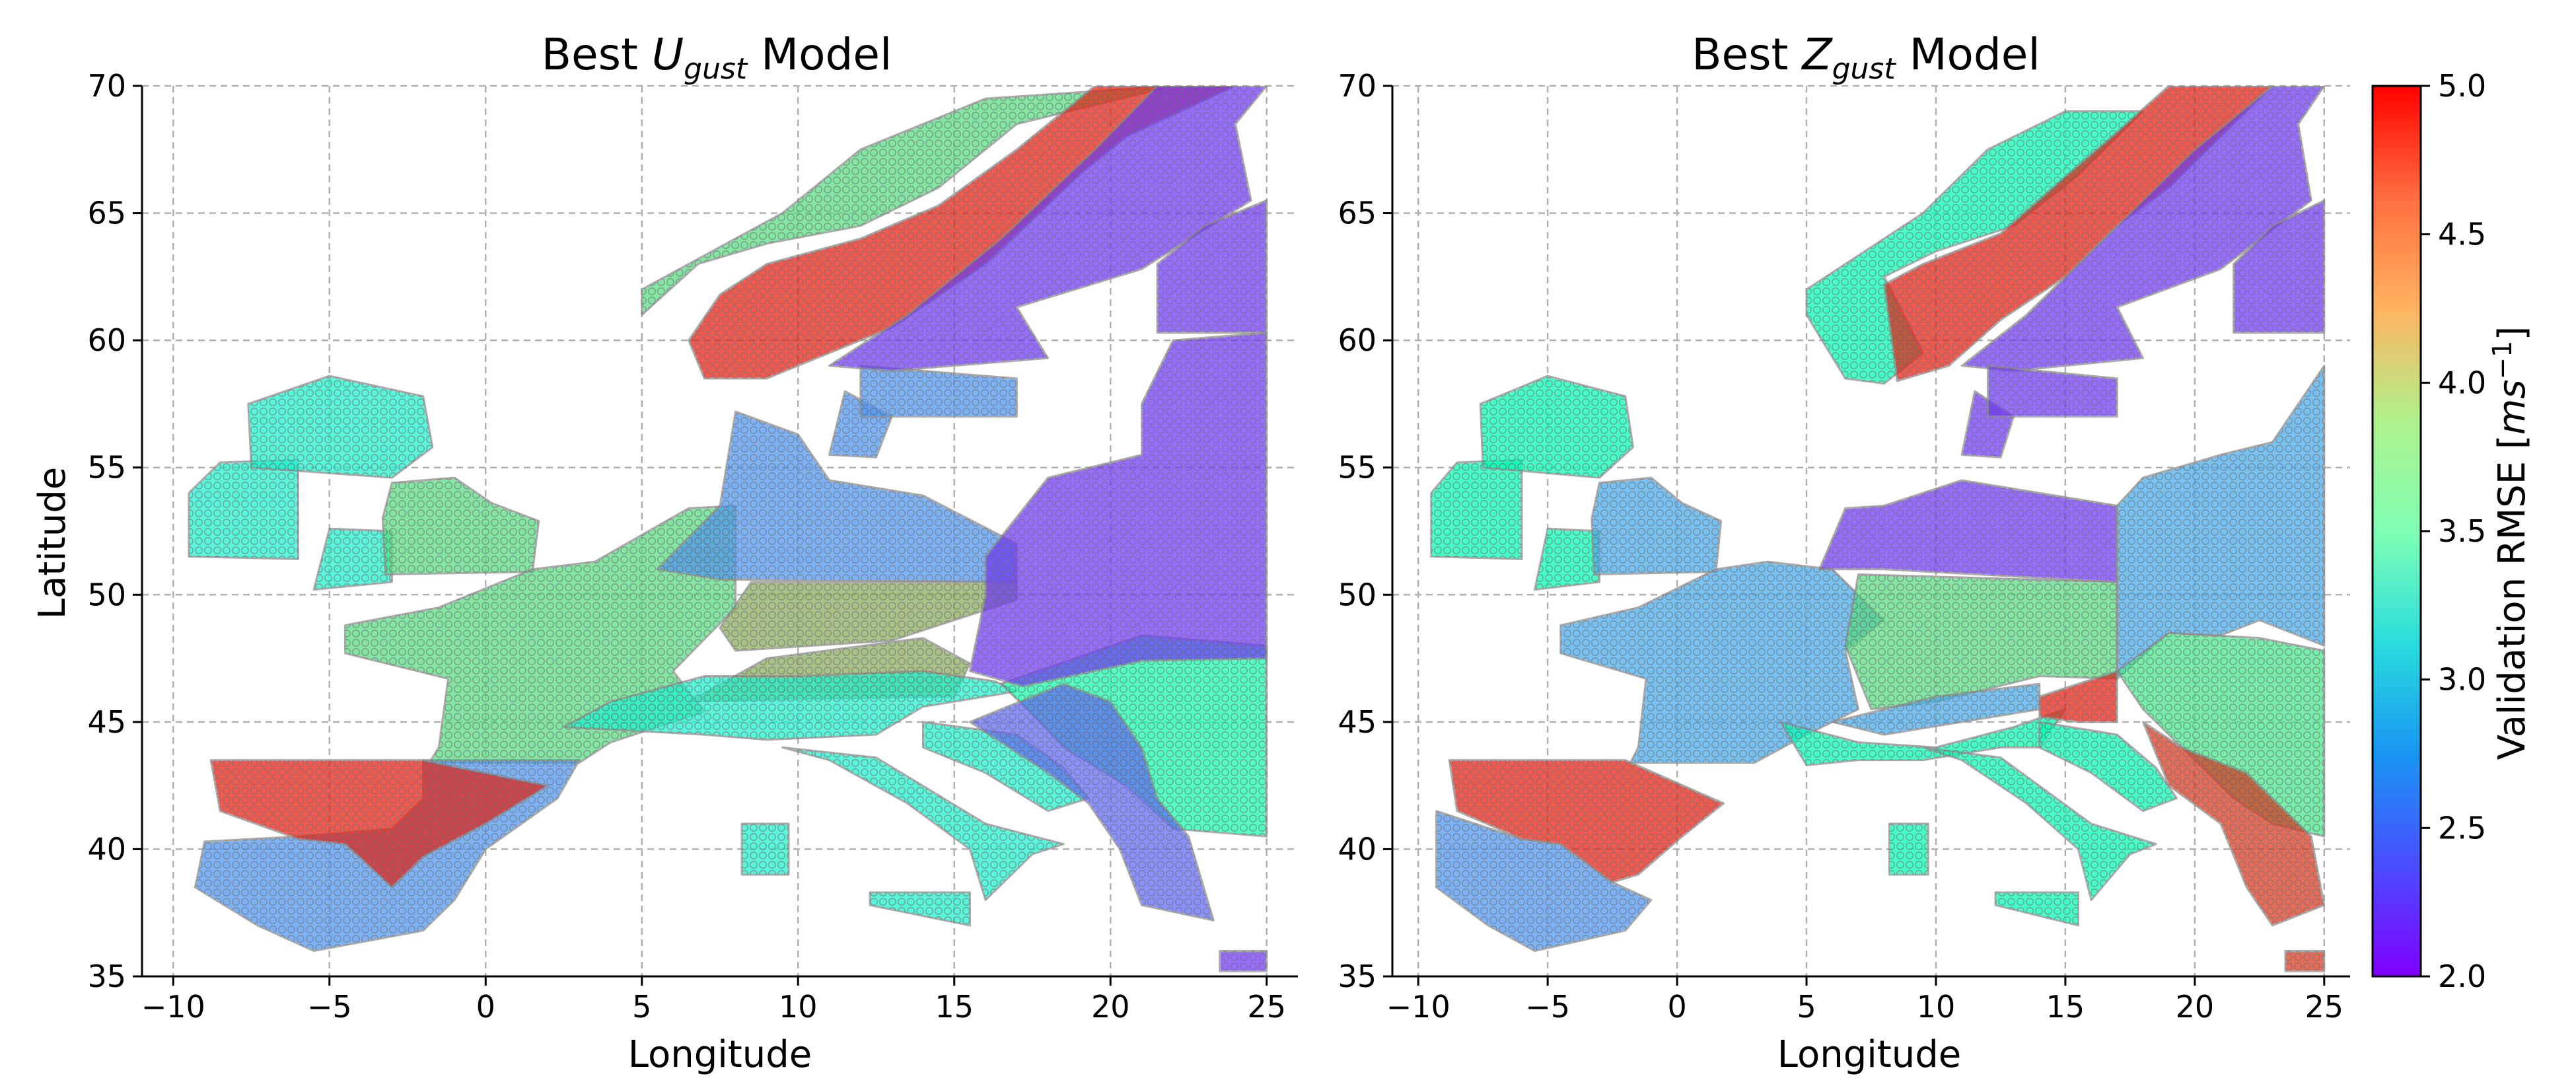 Image resolution: width=2576 pixels, height=1090 pixels. I want to click on colorbar-label: Validation RMSE [ms−1], so click(2511, 543).